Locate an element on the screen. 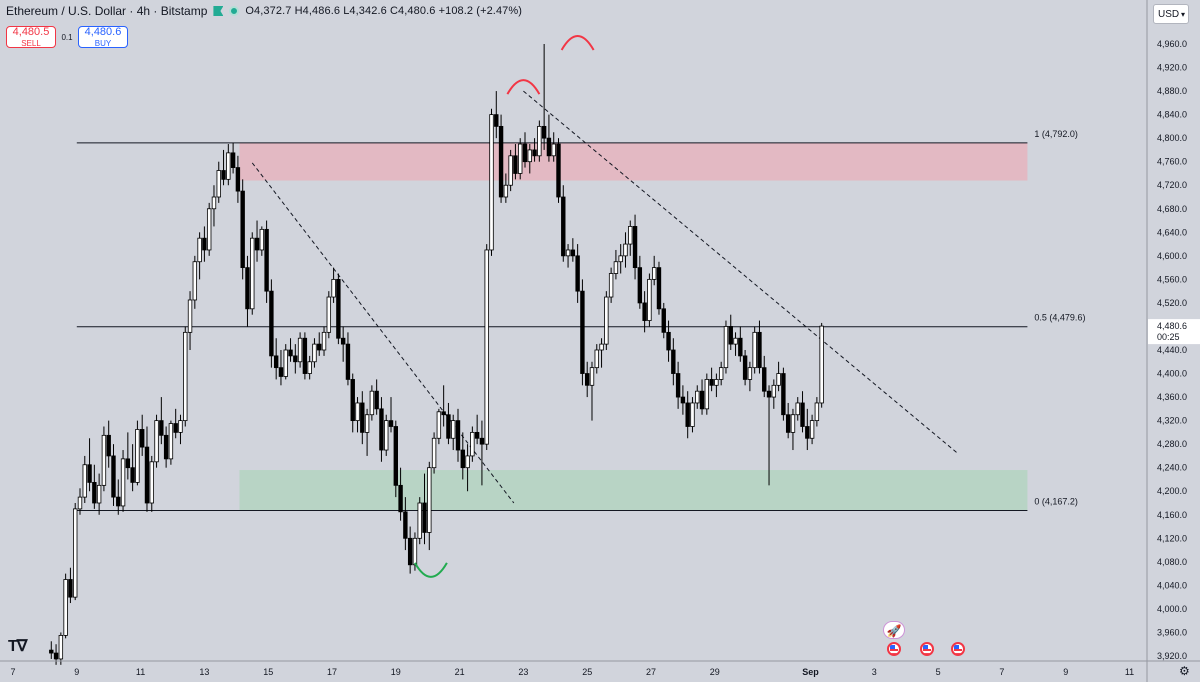  buy-button: 4,480.6 BUY is located at coordinates (103, 37).